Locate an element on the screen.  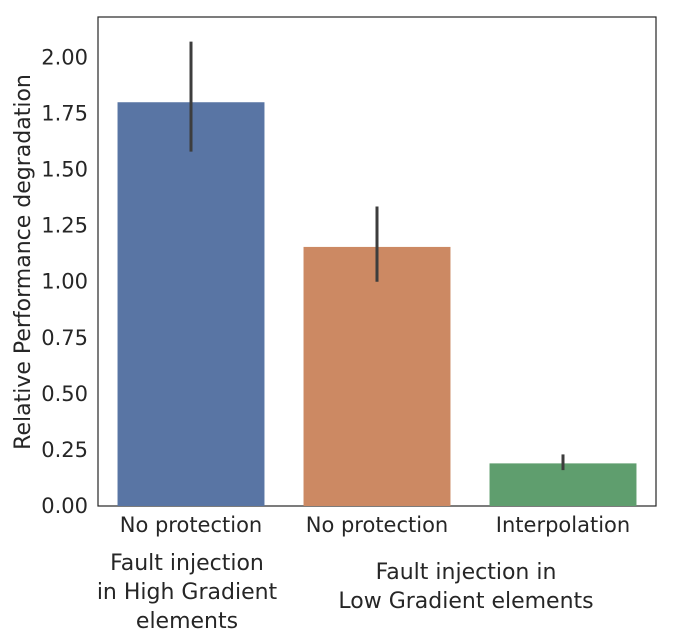
y-tick-label: 1.25 is located at coordinates (64, 226).